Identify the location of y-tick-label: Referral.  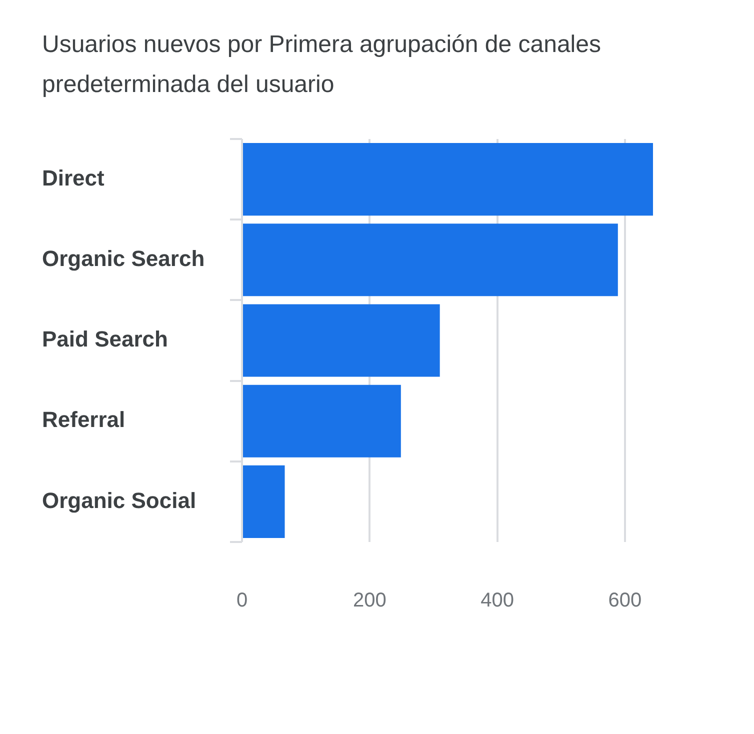
(84, 419).